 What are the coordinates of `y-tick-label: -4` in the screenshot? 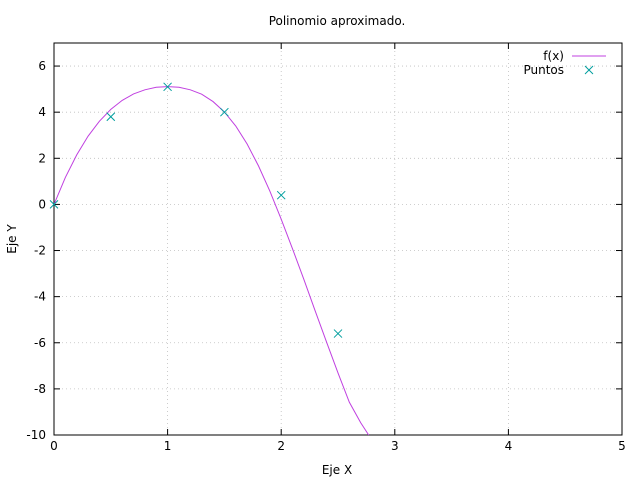 It's located at (40, 297).